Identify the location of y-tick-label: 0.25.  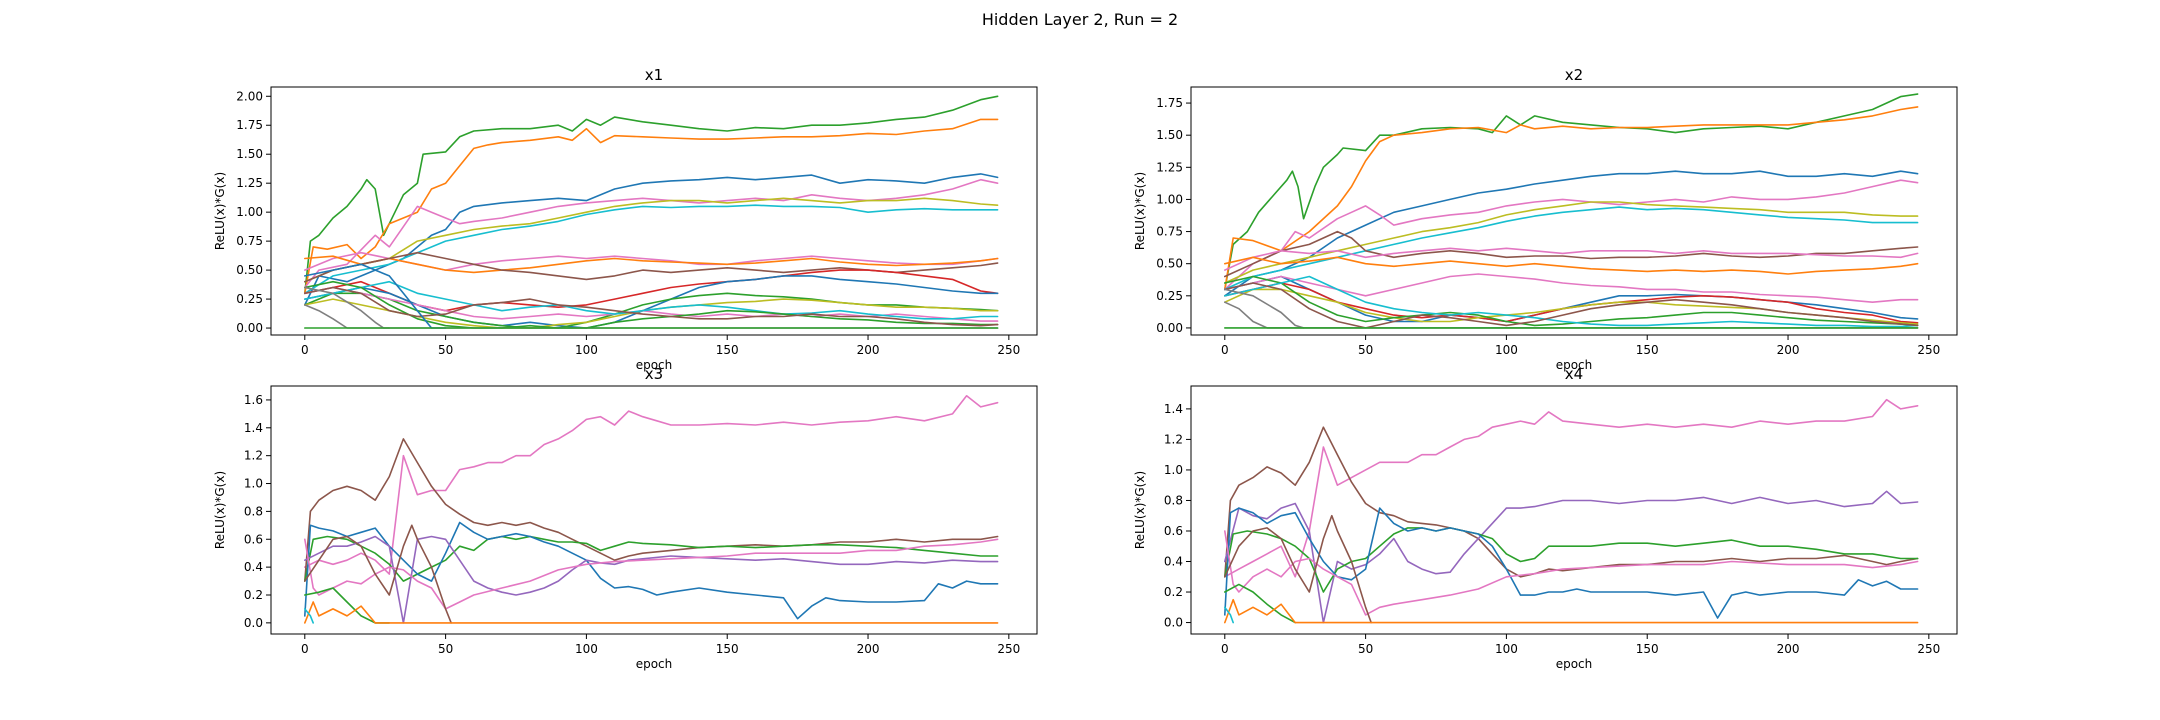
(1169, 296).